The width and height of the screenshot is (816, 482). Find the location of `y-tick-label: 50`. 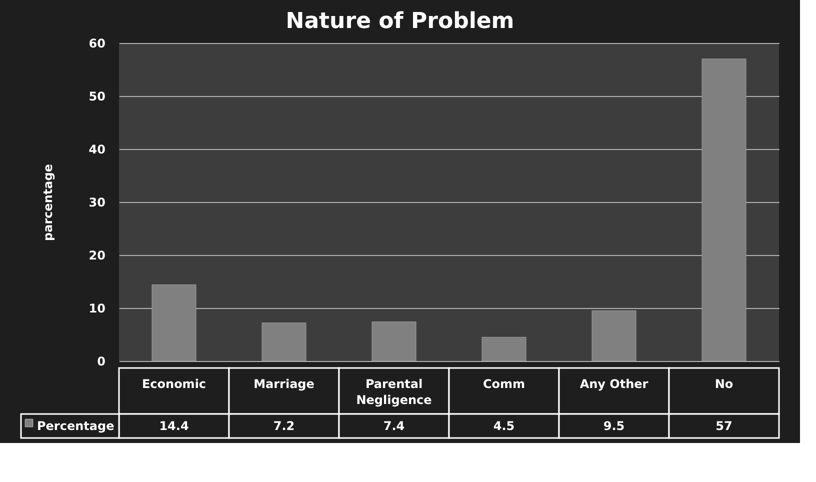

y-tick-label: 50 is located at coordinates (97, 97).